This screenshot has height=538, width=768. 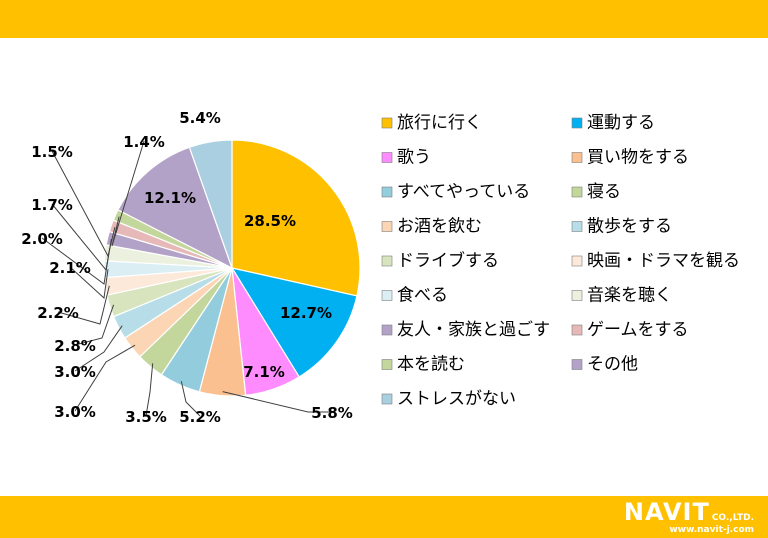 I want to click on slice-label-10: 2.2%, so click(x=58, y=313).